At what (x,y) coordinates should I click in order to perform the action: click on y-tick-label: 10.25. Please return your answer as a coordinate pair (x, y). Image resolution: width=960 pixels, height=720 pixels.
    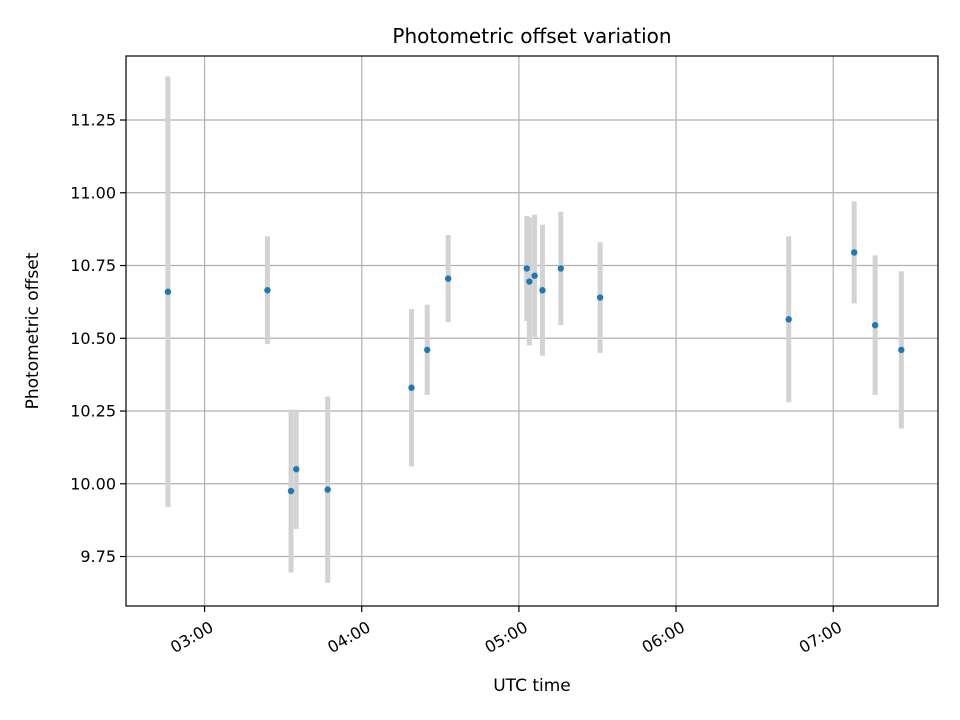
    Looking at the image, I should click on (93, 411).